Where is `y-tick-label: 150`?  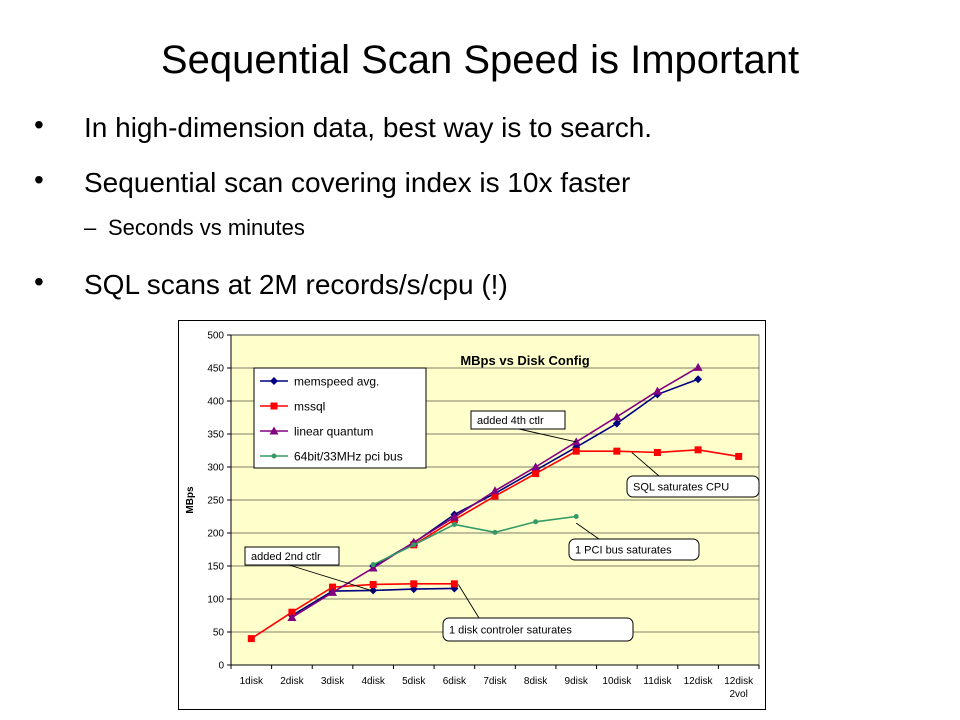
y-tick-label: 150 is located at coordinates (215, 567).